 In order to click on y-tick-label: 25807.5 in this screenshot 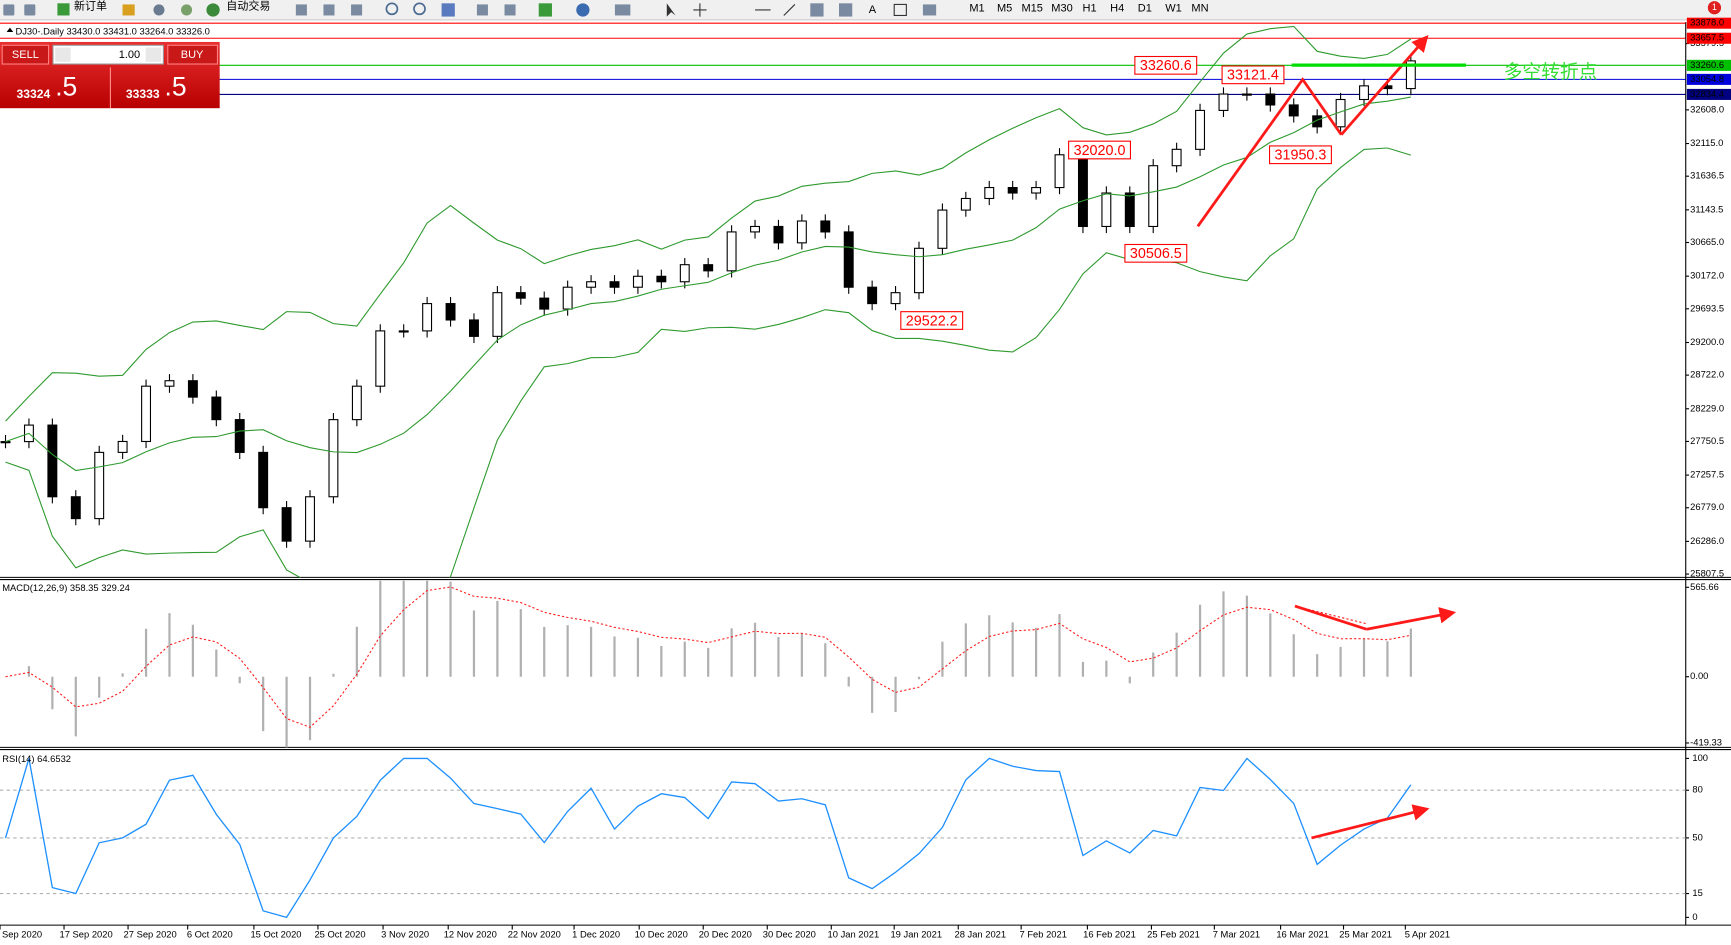, I will do `click(1707, 574)`.